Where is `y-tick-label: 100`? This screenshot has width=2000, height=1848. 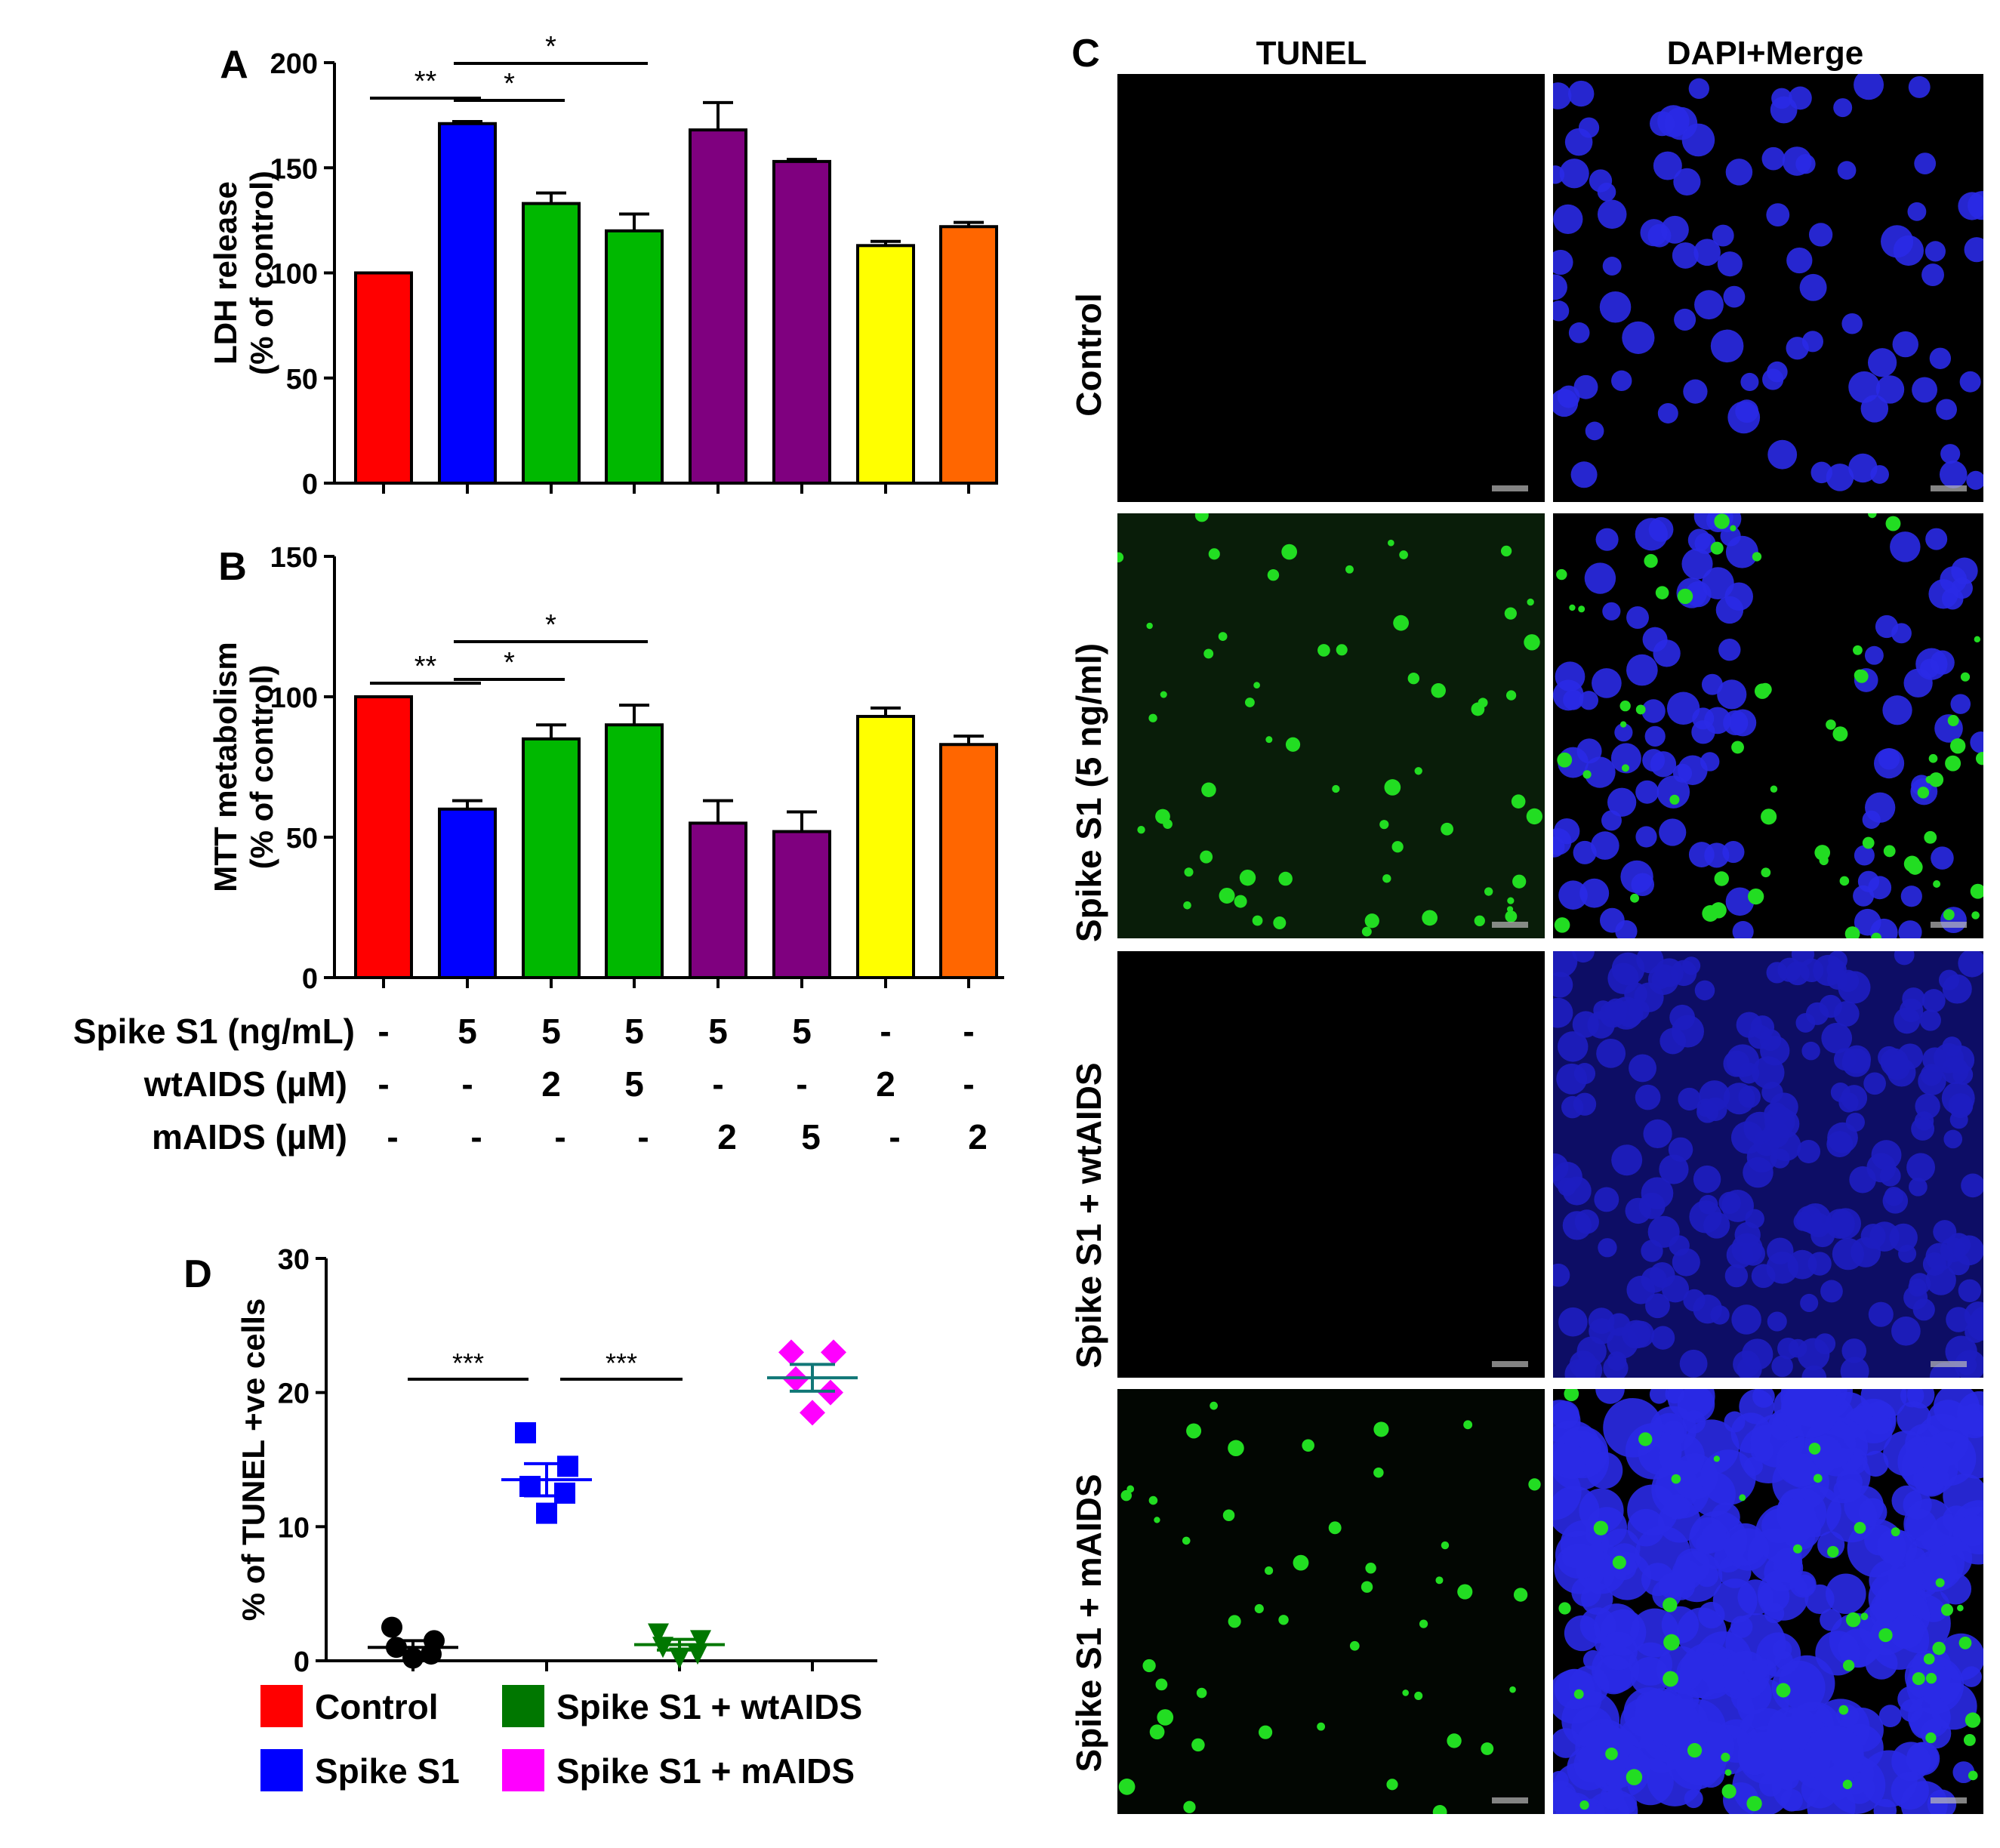 y-tick-label: 100 is located at coordinates (294, 698).